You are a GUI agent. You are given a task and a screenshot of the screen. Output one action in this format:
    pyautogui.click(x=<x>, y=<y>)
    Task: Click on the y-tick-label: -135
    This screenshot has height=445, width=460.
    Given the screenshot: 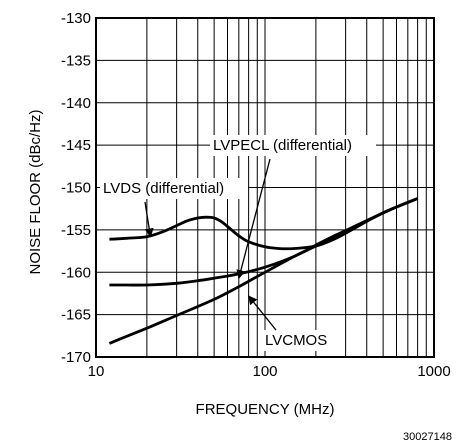 What is the action you would take?
    pyautogui.click(x=76, y=60)
    